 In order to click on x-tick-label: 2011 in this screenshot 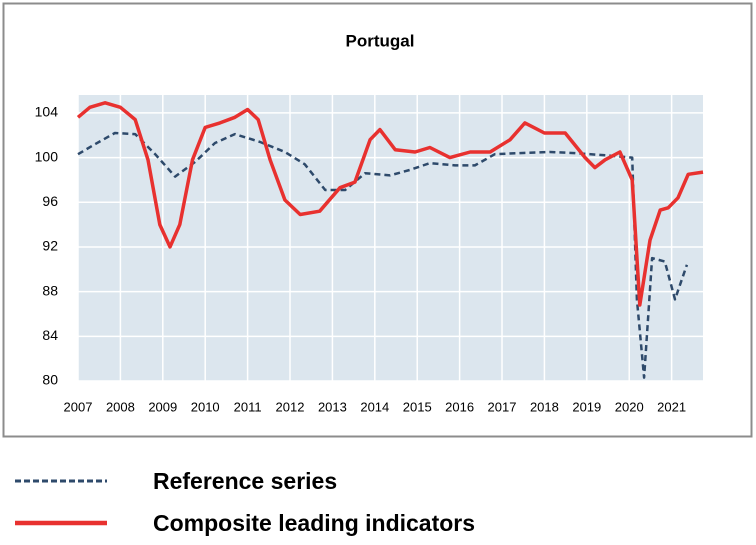, I will do `click(248, 406)`.